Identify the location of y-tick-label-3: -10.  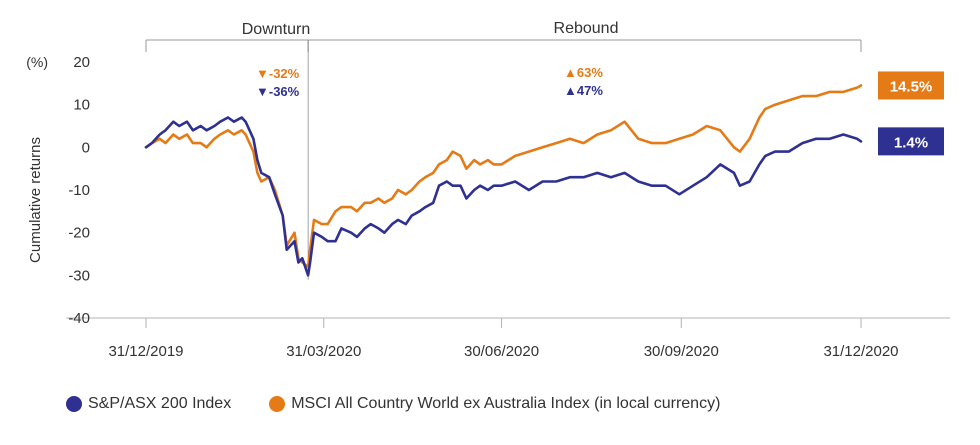
(79, 190).